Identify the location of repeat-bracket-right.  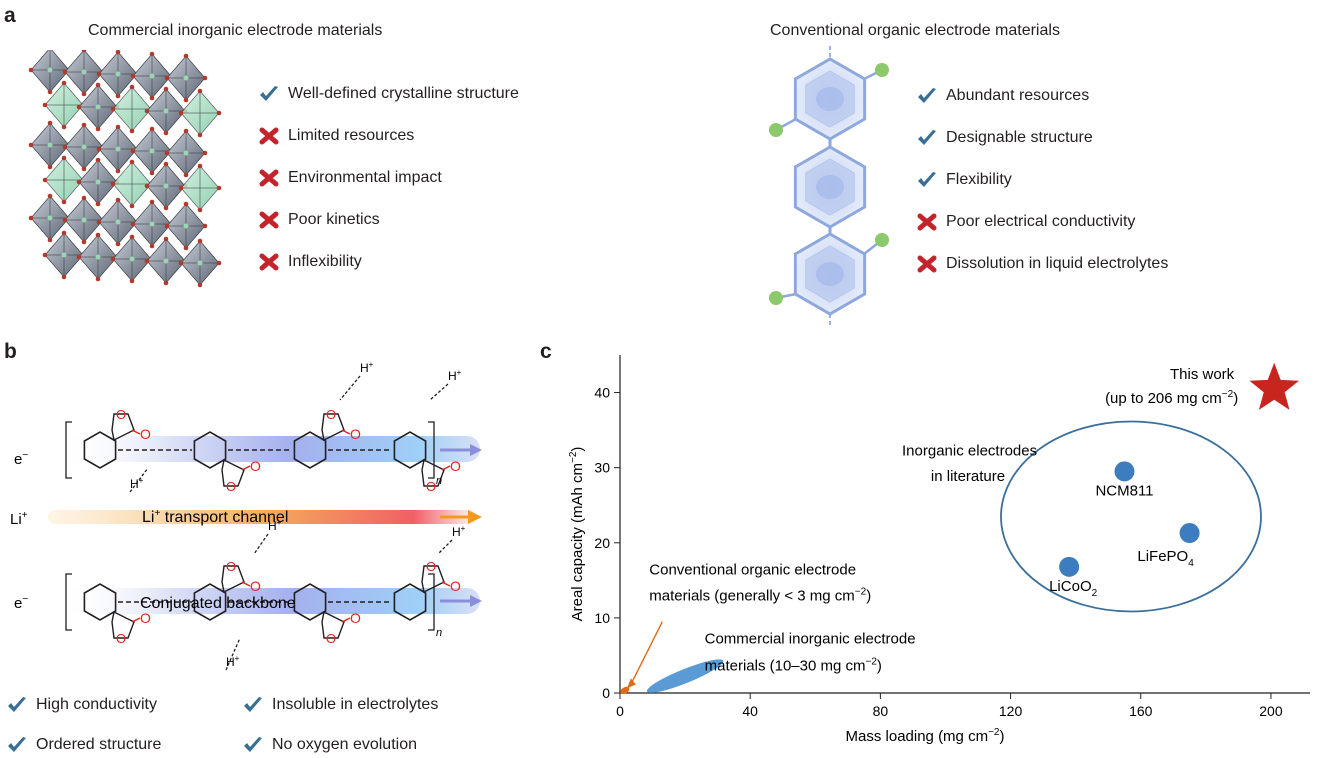
(431, 602).